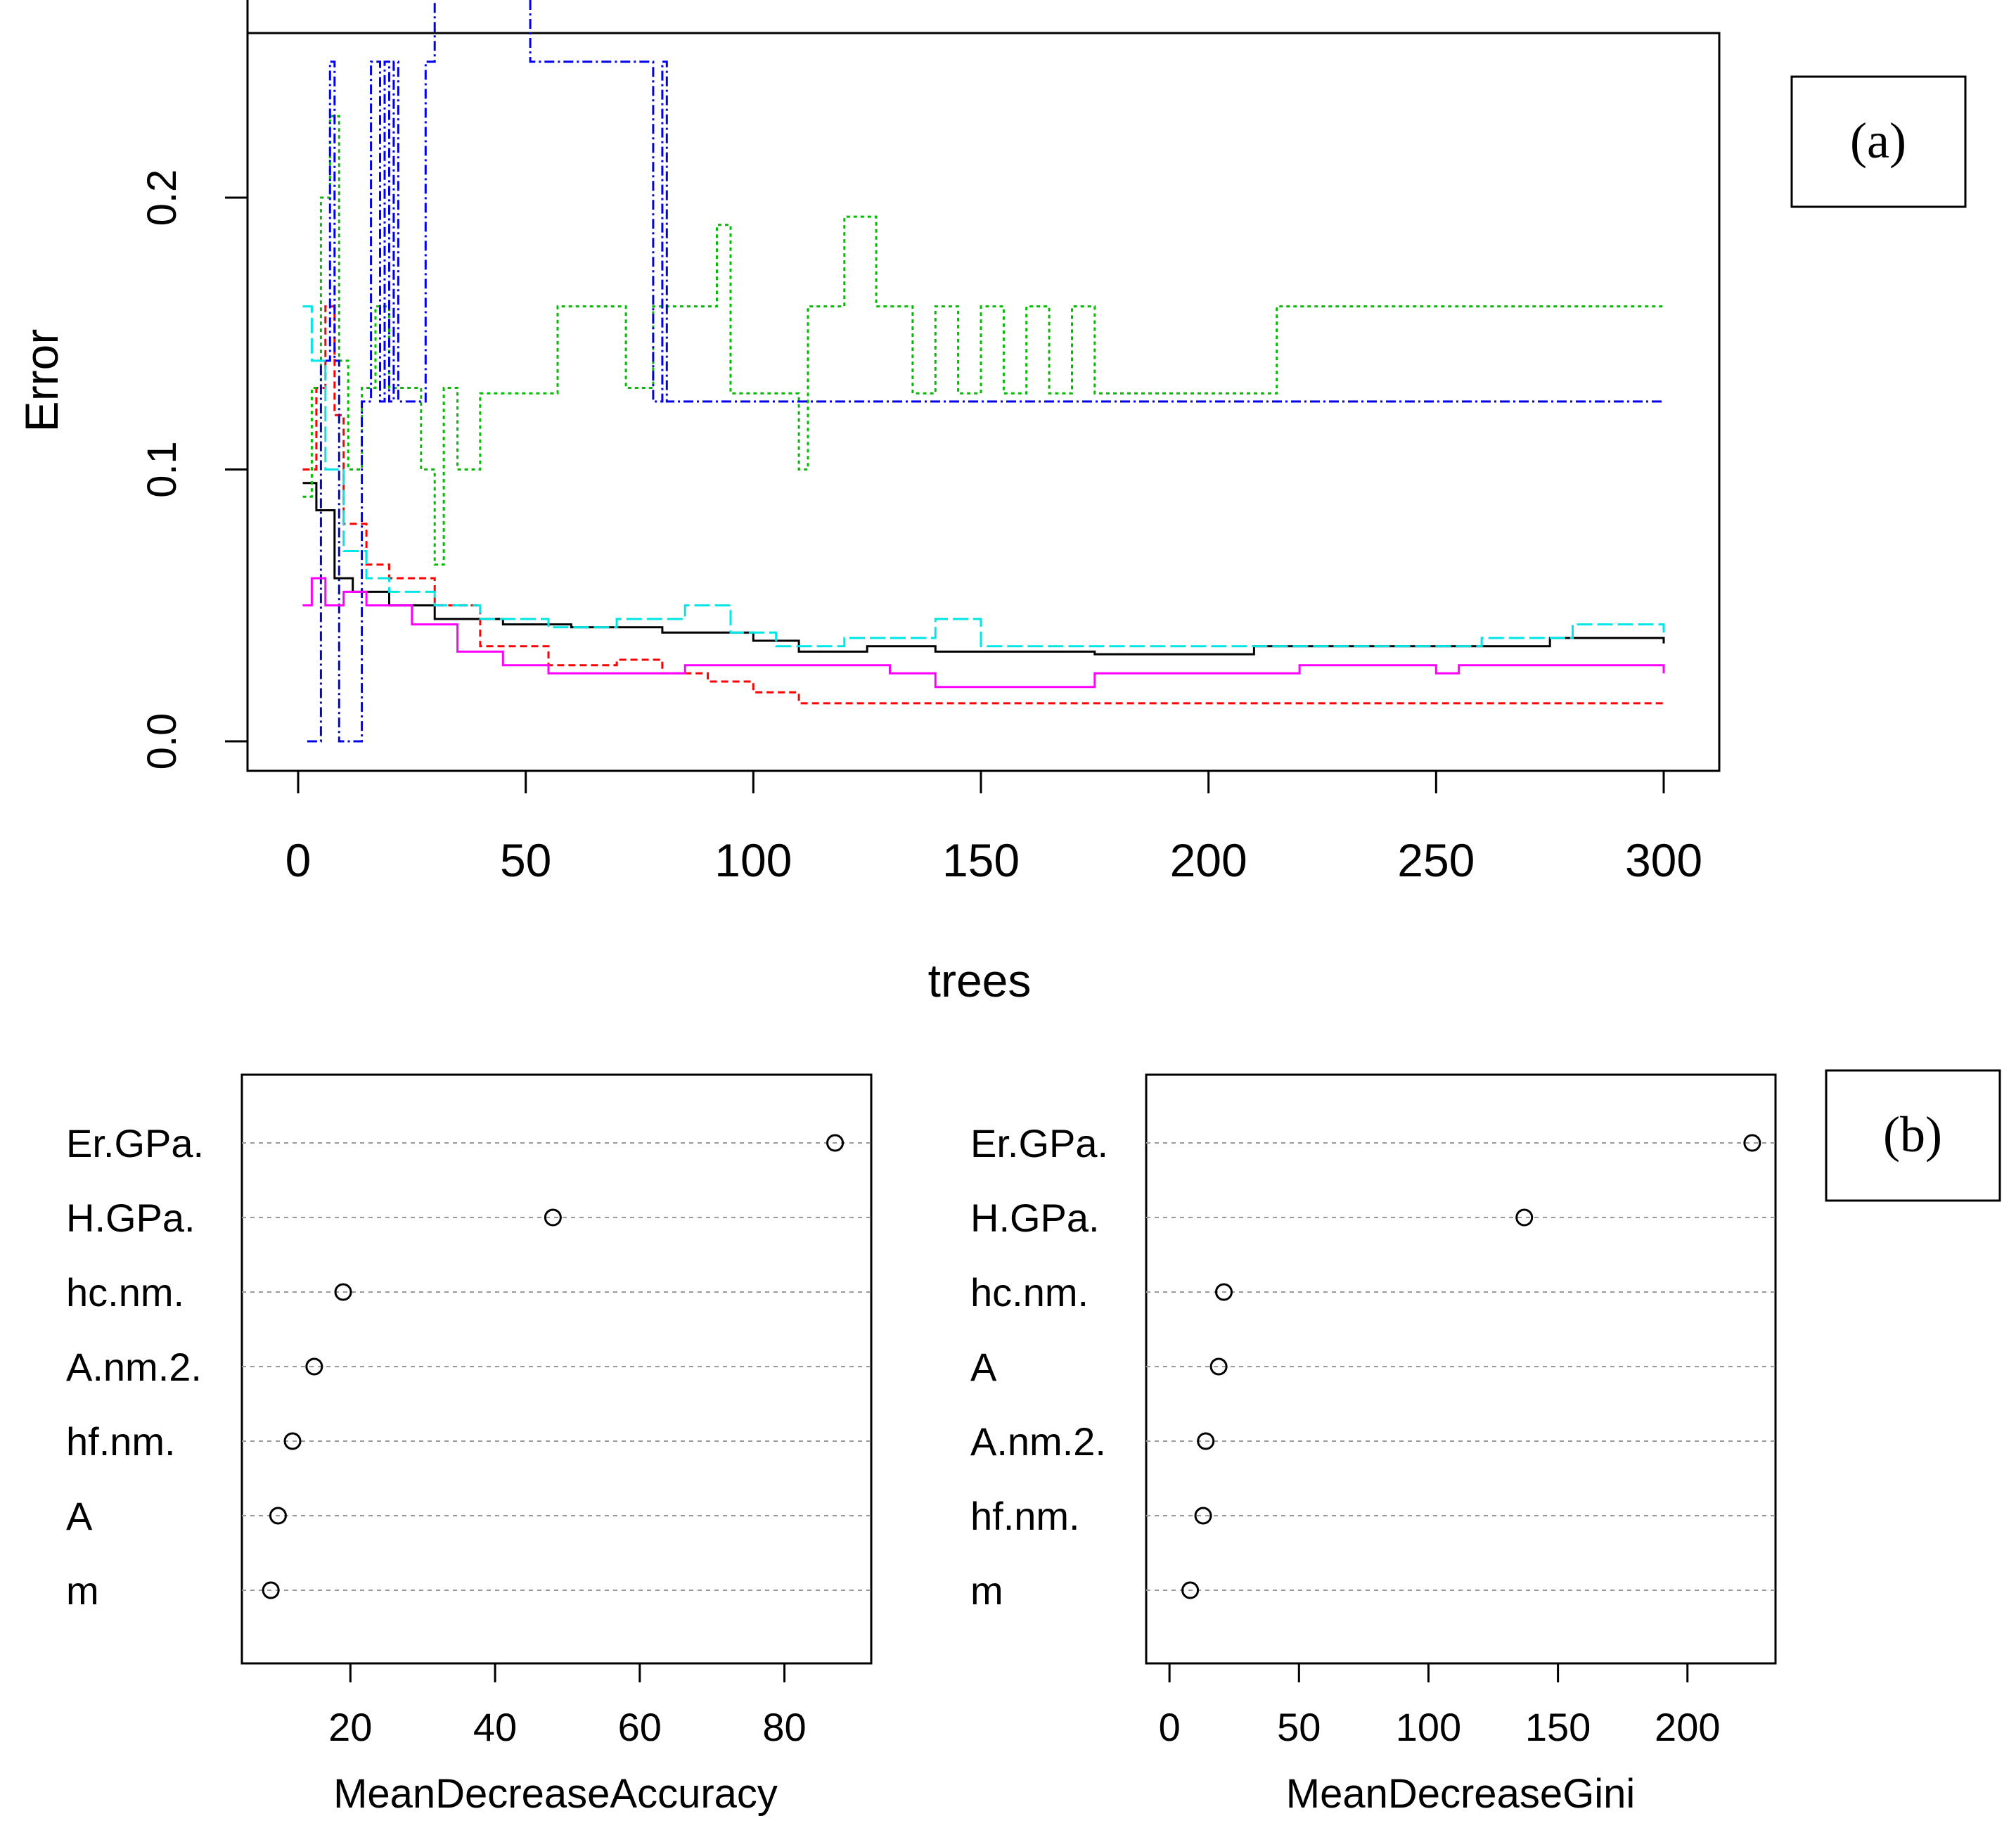 The width and height of the screenshot is (2016, 1835). I want to click on x-tick-label: 60, so click(640, 1727).